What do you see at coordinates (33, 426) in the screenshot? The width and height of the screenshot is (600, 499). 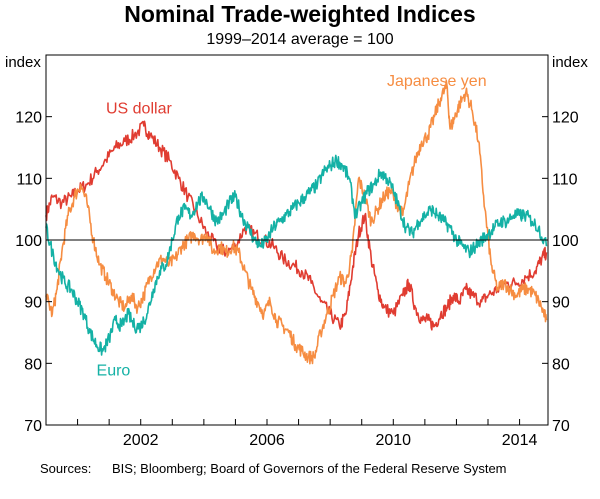 I see `y-tick-label-left: 70` at bounding box center [33, 426].